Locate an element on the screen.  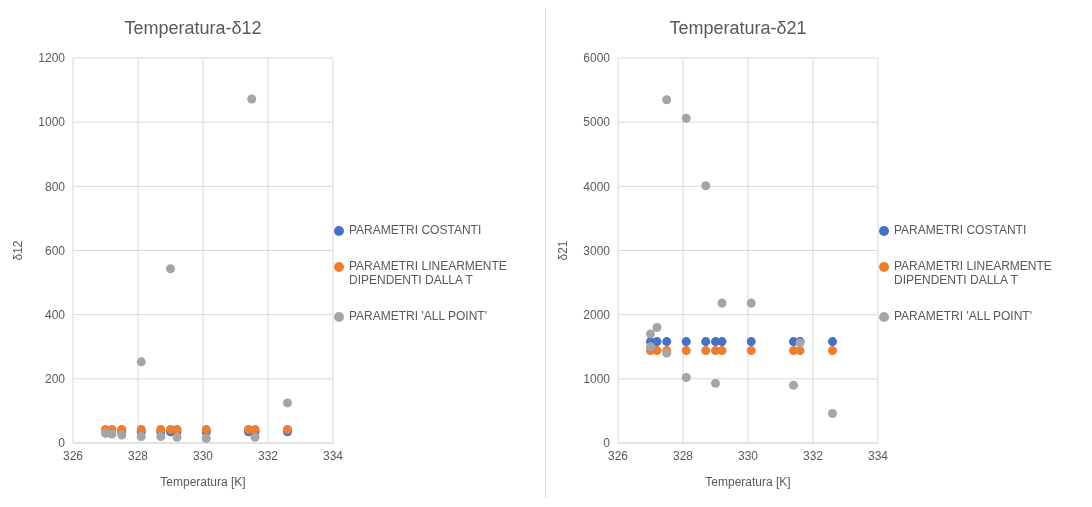
y-tick-label: 4000 is located at coordinates (597, 186).